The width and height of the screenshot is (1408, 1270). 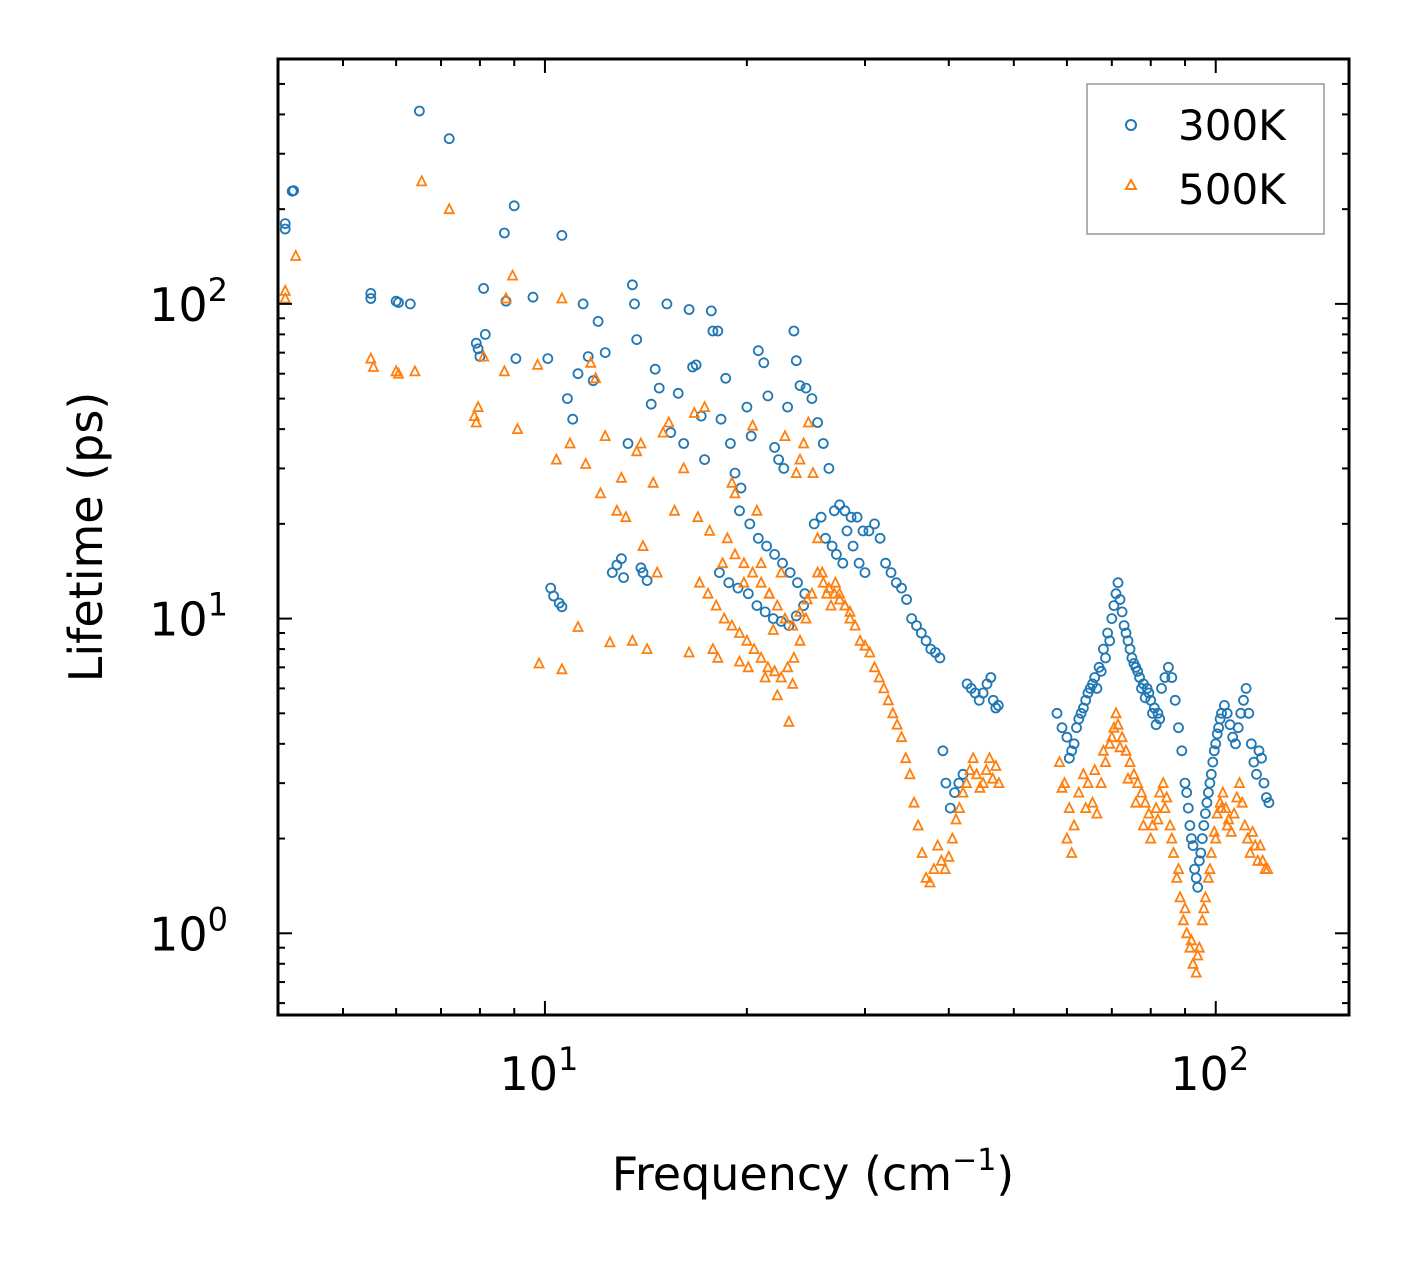 I want to click on y-axis-title: Lifetime (ps), so click(x=86, y=537).